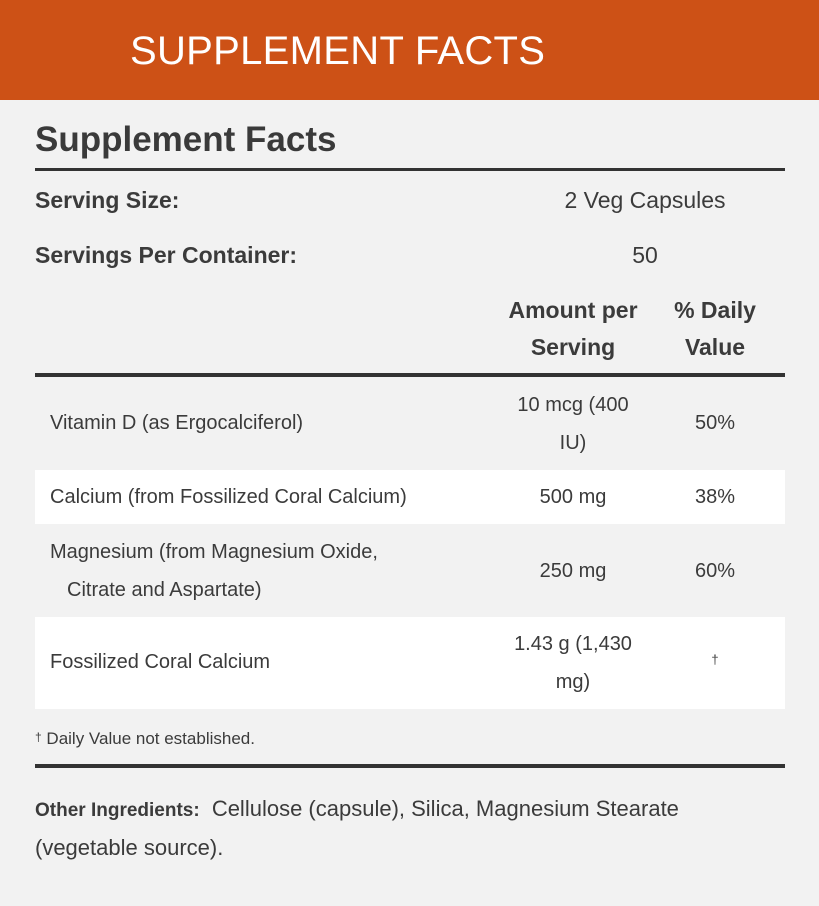  What do you see at coordinates (573, 443) in the screenshot?
I see `nutrient-amount-line2: IU)` at bounding box center [573, 443].